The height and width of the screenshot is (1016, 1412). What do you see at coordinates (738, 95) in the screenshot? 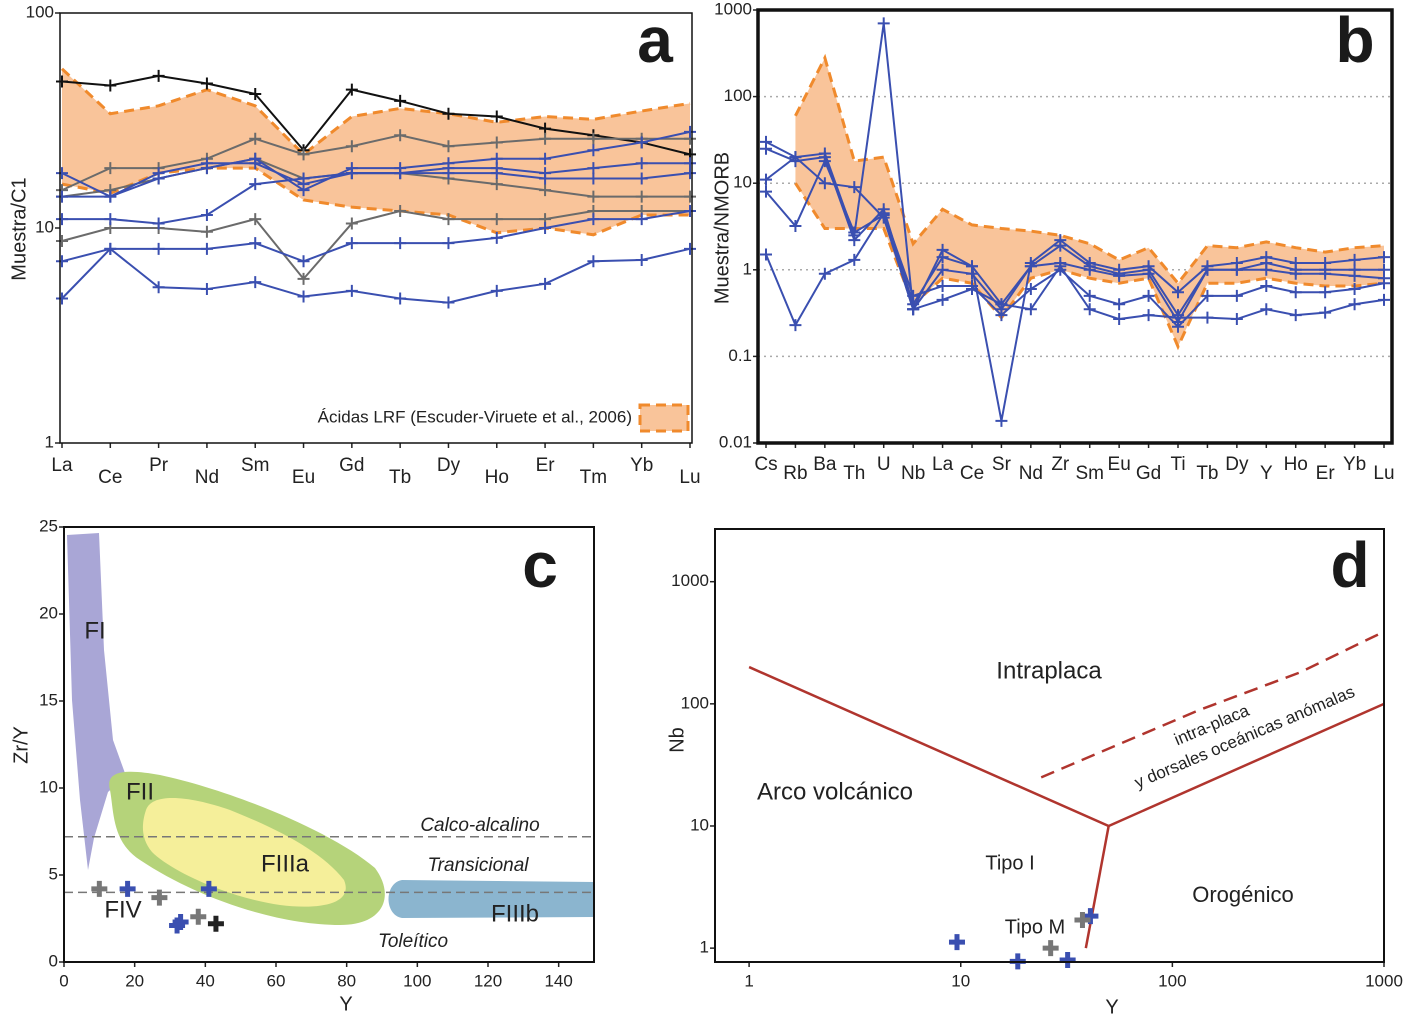
I see `y-tick-label: 100` at bounding box center [738, 95].